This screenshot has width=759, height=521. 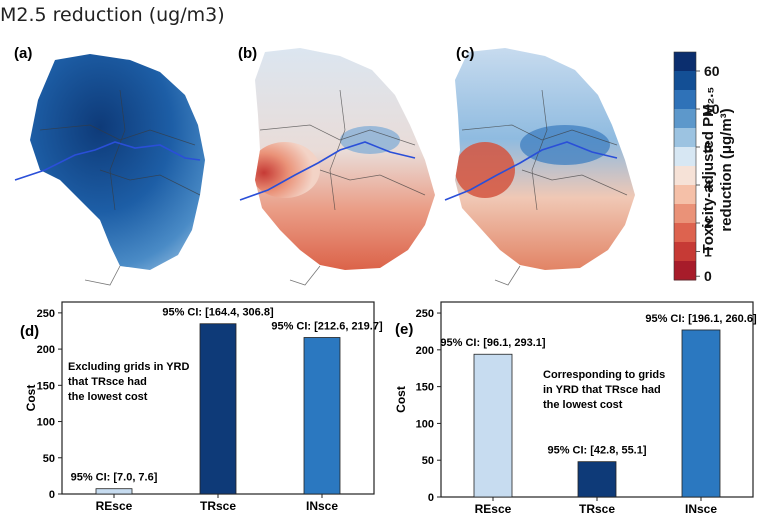 What do you see at coordinates (708, 252) in the screenshot?
I see `colorbar-tick-label: 1` at bounding box center [708, 252].